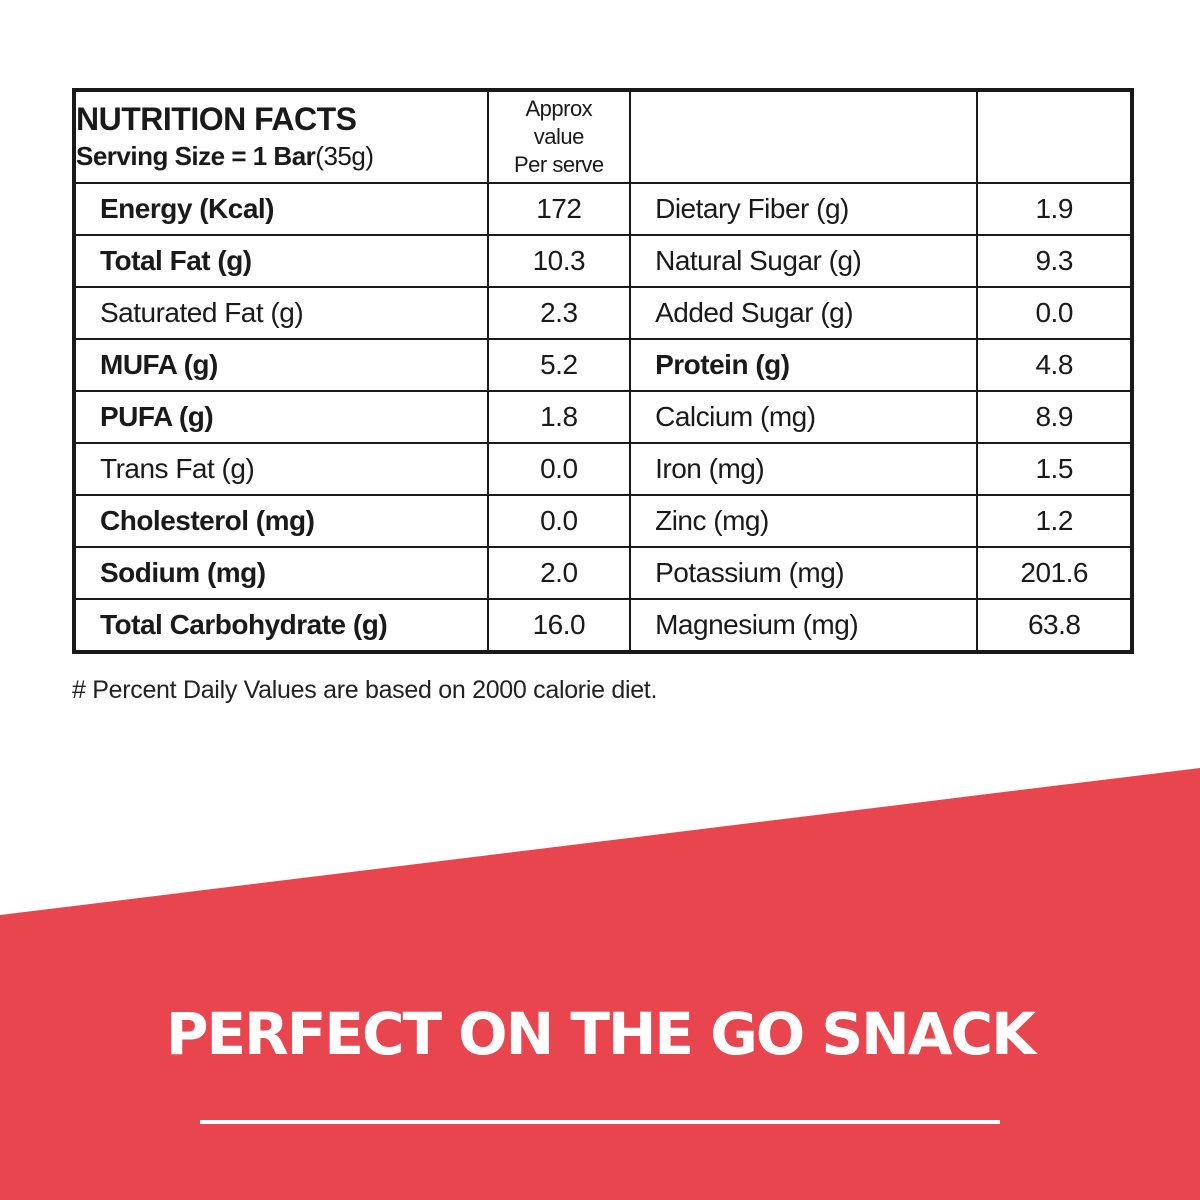 The image size is (1200, 1200). What do you see at coordinates (804, 261) in the screenshot?
I see `nutrient-label: Natural Sugar (g)` at bounding box center [804, 261].